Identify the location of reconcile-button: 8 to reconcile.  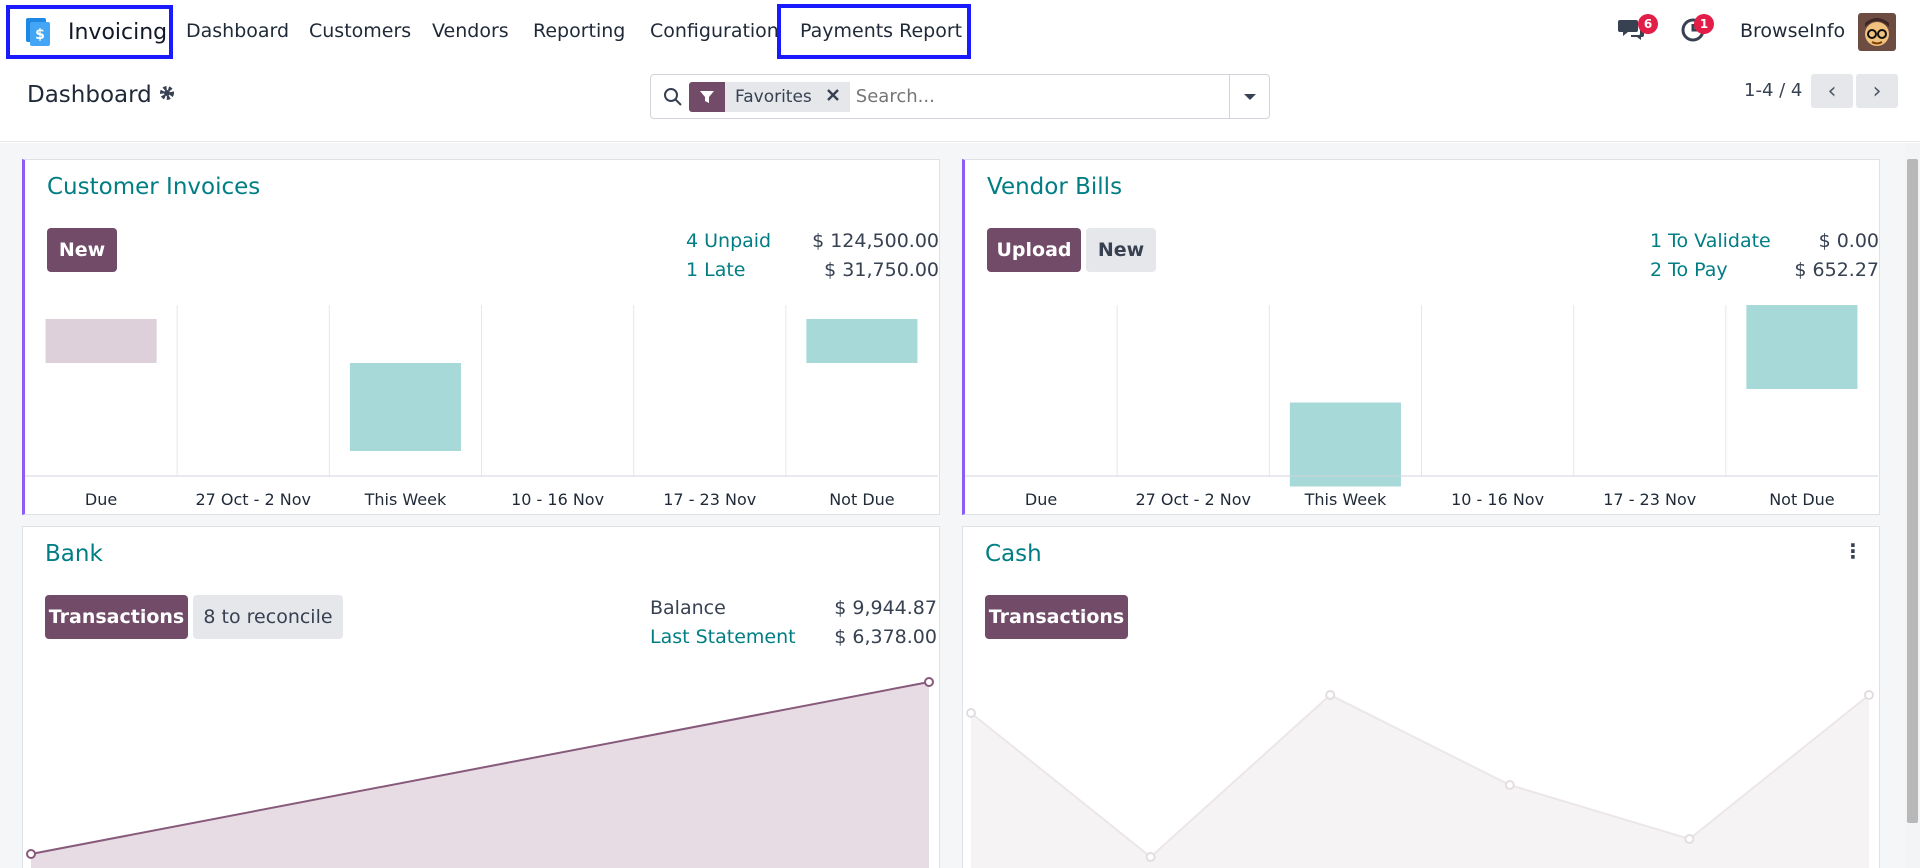
(268, 617).